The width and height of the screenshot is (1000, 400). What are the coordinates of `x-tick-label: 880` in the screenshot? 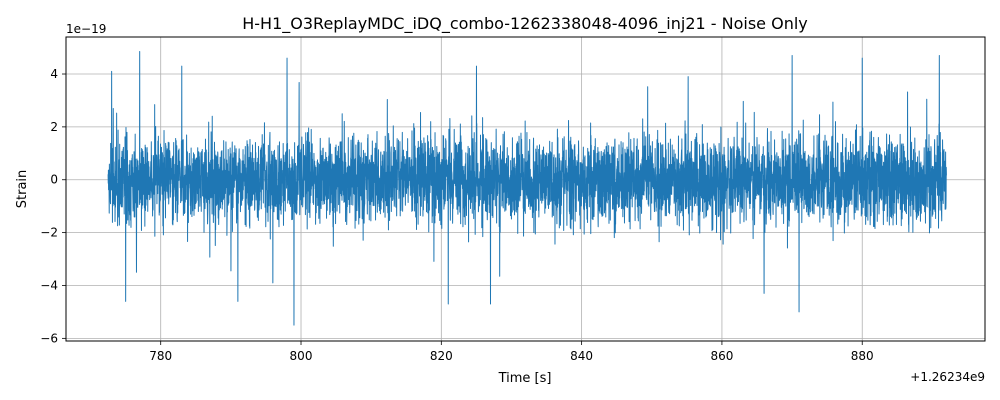 It's located at (862, 356).